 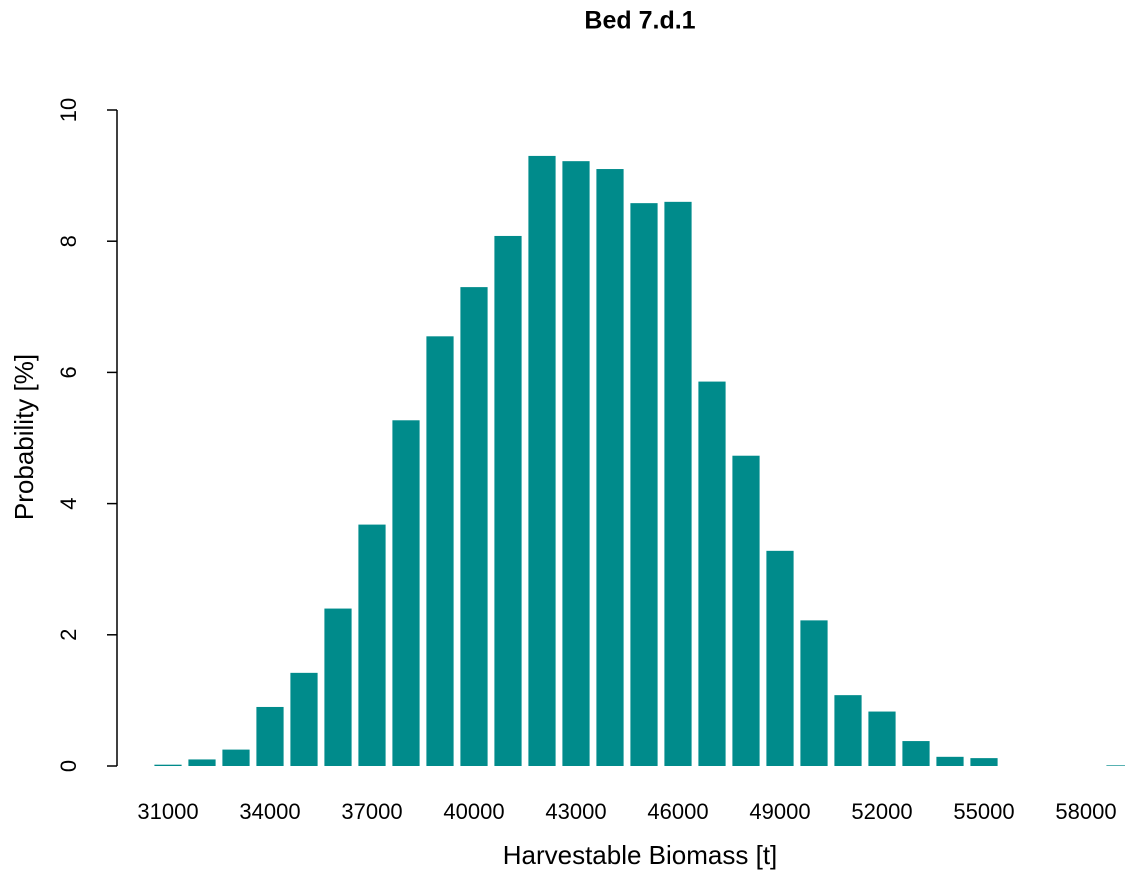 What do you see at coordinates (639, 21) in the screenshot?
I see `chart-title: Bed 7.d.1` at bounding box center [639, 21].